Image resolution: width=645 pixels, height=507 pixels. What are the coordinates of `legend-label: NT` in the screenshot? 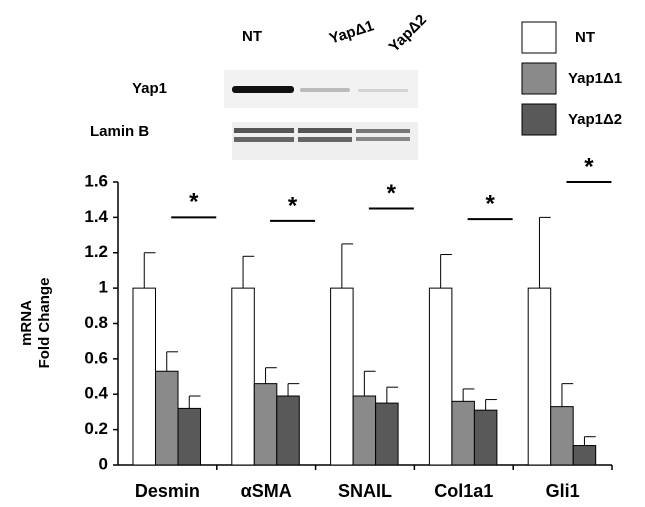 It's located at (585, 37).